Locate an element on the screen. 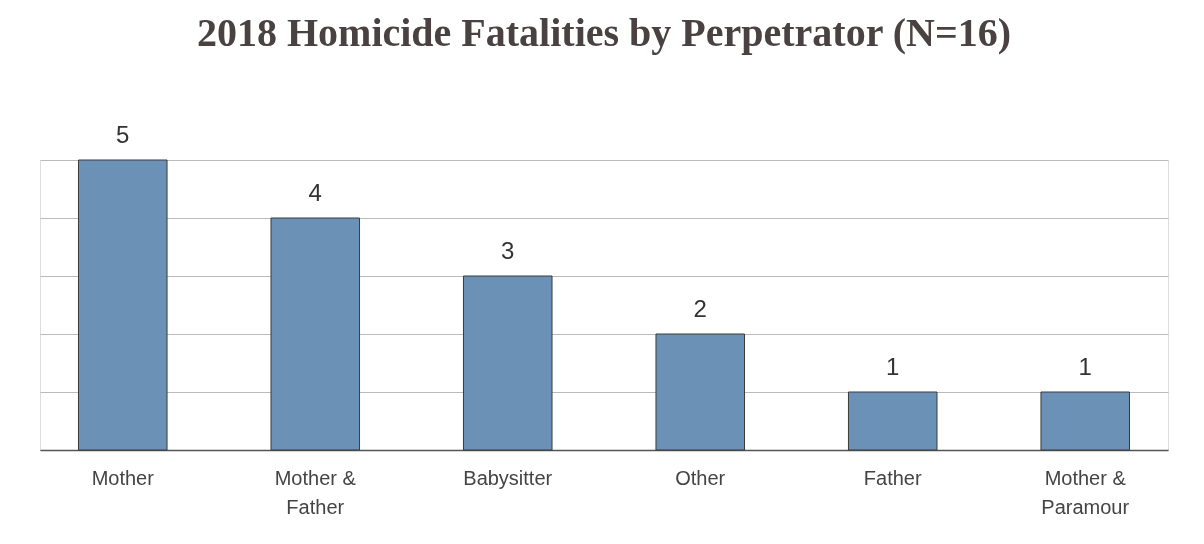 The width and height of the screenshot is (1204, 544). chart-title: 2018 Homicide Fatalities by Perpetrator (N=16) is located at coordinates (604, 32).